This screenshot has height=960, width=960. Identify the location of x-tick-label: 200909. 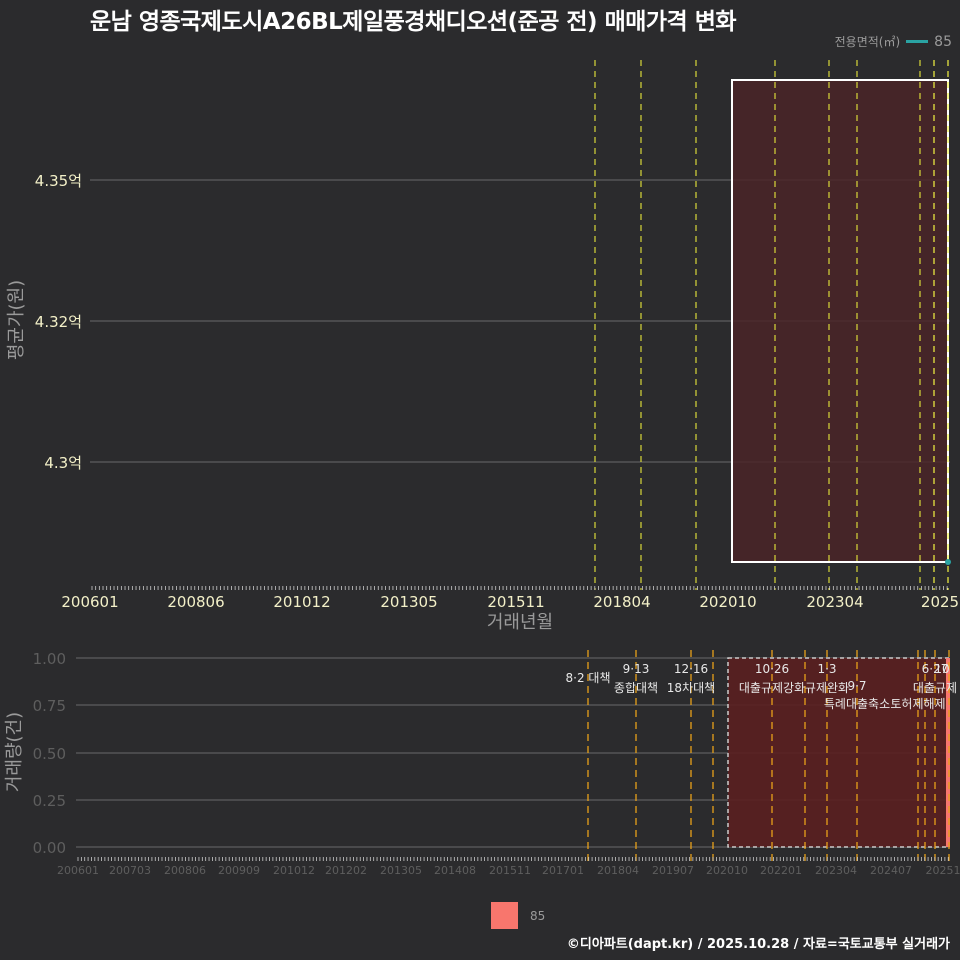
(239, 870).